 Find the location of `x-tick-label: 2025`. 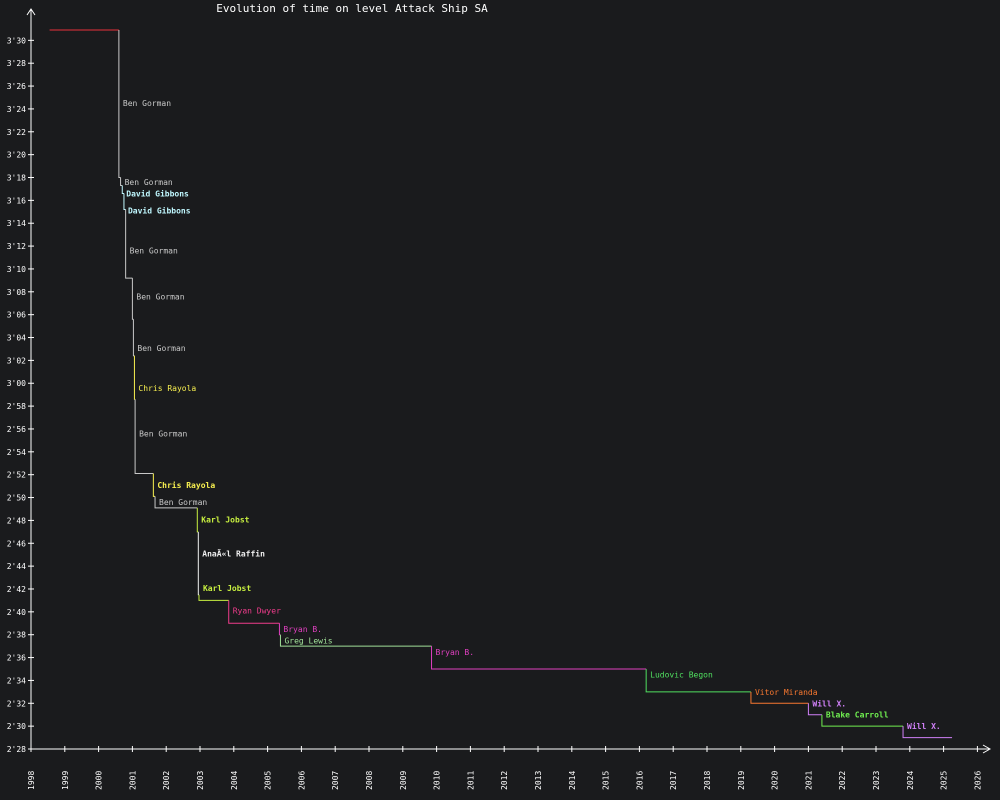

x-tick-label: 2025 is located at coordinates (944, 780).